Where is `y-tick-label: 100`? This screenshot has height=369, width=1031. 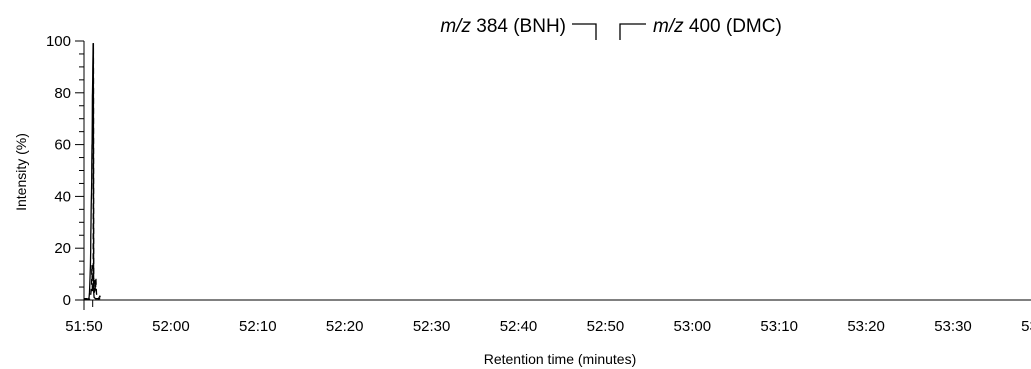 y-tick-label: 100 is located at coordinates (58, 41).